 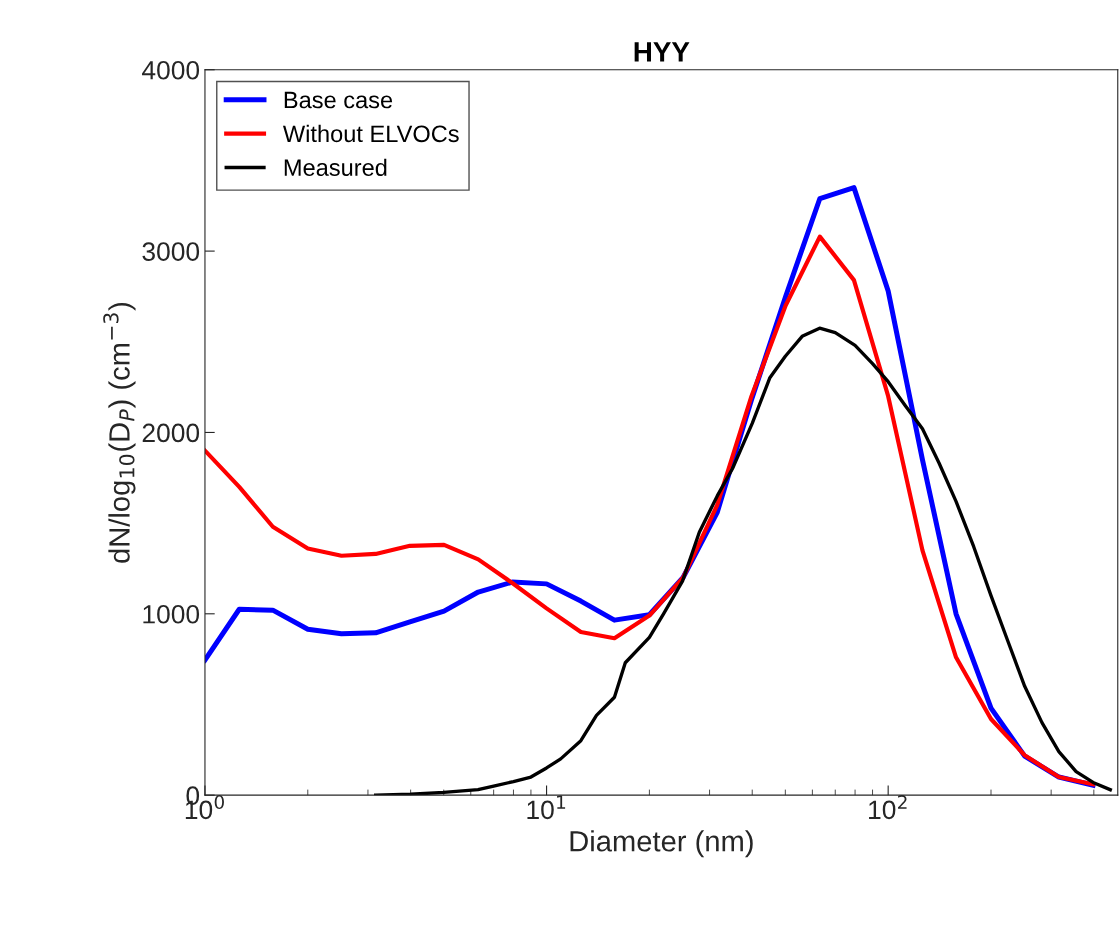 What do you see at coordinates (546, 807) in the screenshot?
I see `x-tick-label: 10$^{1}$` at bounding box center [546, 807].